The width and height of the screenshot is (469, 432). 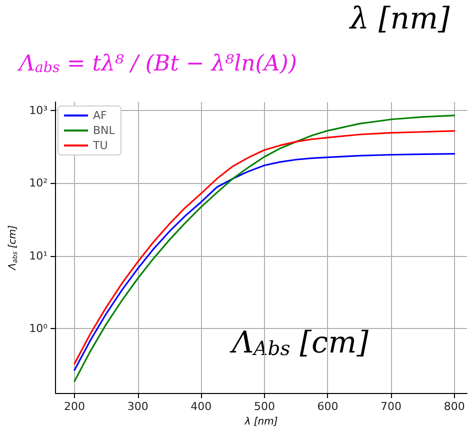 What do you see at coordinates (38, 183) in the screenshot?
I see `y-tick-label: 10²` at bounding box center [38, 183].